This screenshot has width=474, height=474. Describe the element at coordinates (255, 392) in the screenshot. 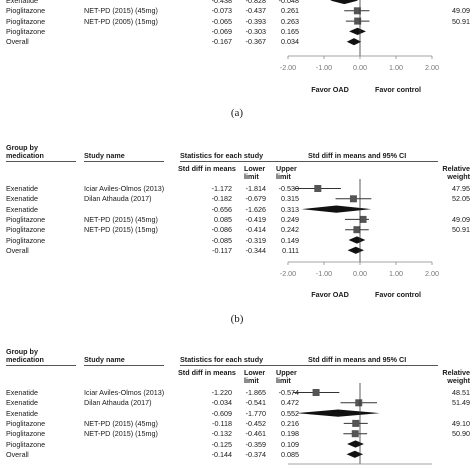

I see `row-lower: -1.865` at that location.